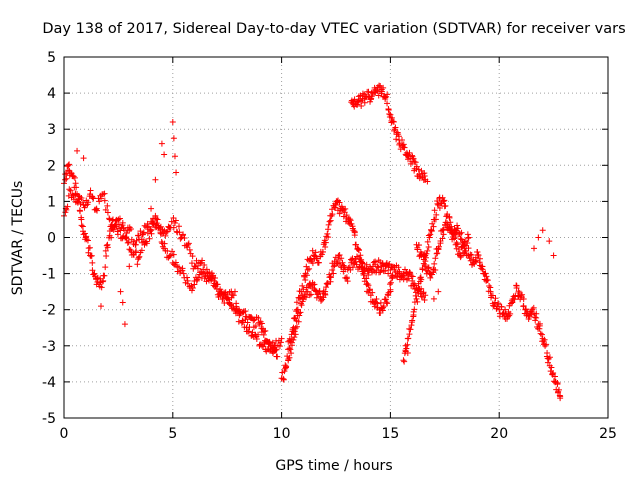 This screenshot has height=480, width=640. I want to click on series-track-e, so click(388, 133).